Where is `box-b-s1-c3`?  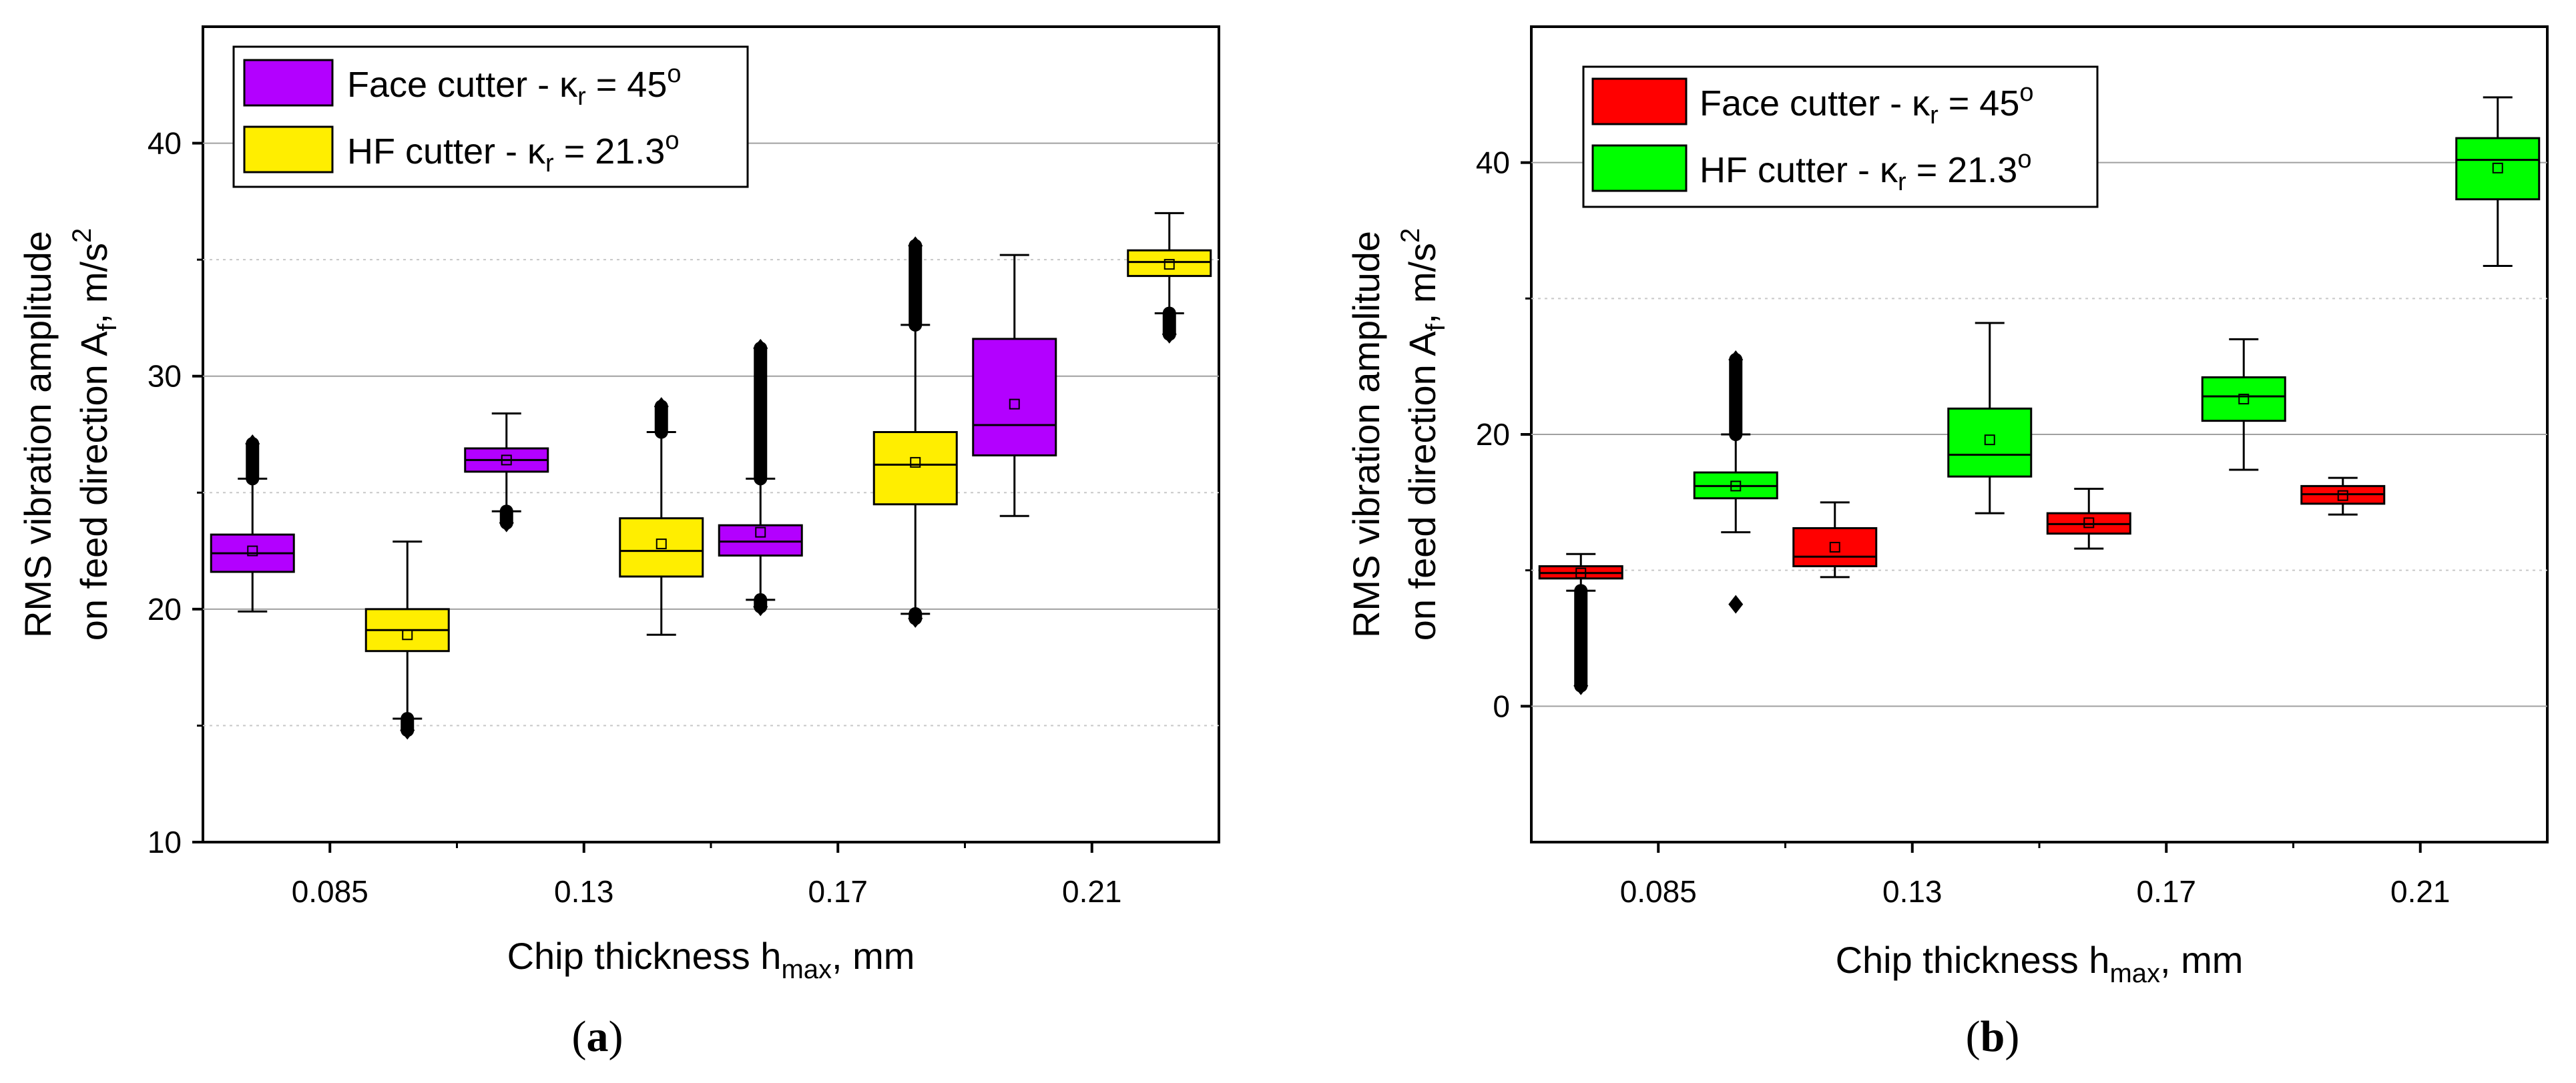
box-b-s1-c3 is located at coordinates (2498, 181).